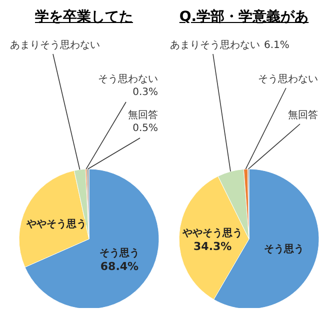 The height and width of the screenshot is (320, 320). What do you see at coordinates (213, 246) in the screenshot?
I see `data-label: 34.3%` at bounding box center [213, 246].